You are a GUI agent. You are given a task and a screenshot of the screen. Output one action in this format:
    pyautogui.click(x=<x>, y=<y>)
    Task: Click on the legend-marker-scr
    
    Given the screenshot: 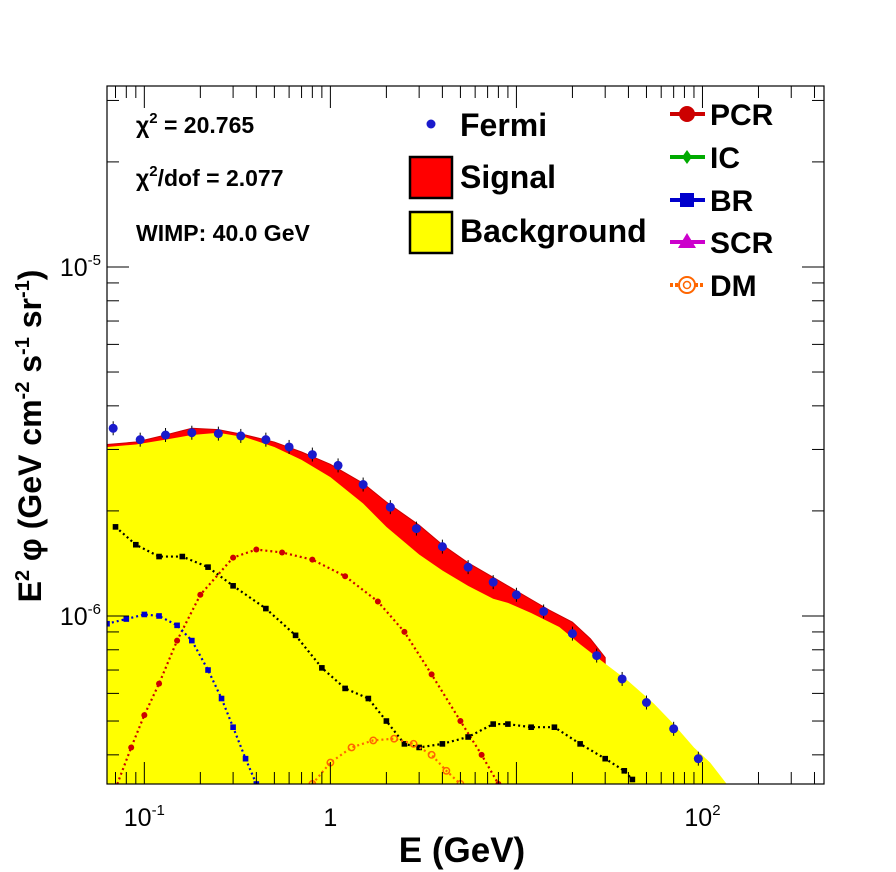 What is the action you would take?
    pyautogui.click(x=687, y=240)
    